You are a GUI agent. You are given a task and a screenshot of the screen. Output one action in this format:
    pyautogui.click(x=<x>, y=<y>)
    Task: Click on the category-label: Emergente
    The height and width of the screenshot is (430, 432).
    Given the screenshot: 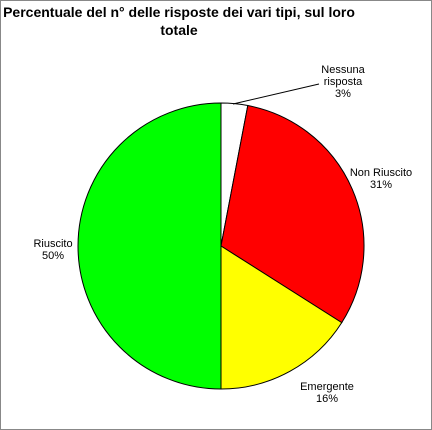 What is the action you would take?
    pyautogui.click(x=327, y=387)
    